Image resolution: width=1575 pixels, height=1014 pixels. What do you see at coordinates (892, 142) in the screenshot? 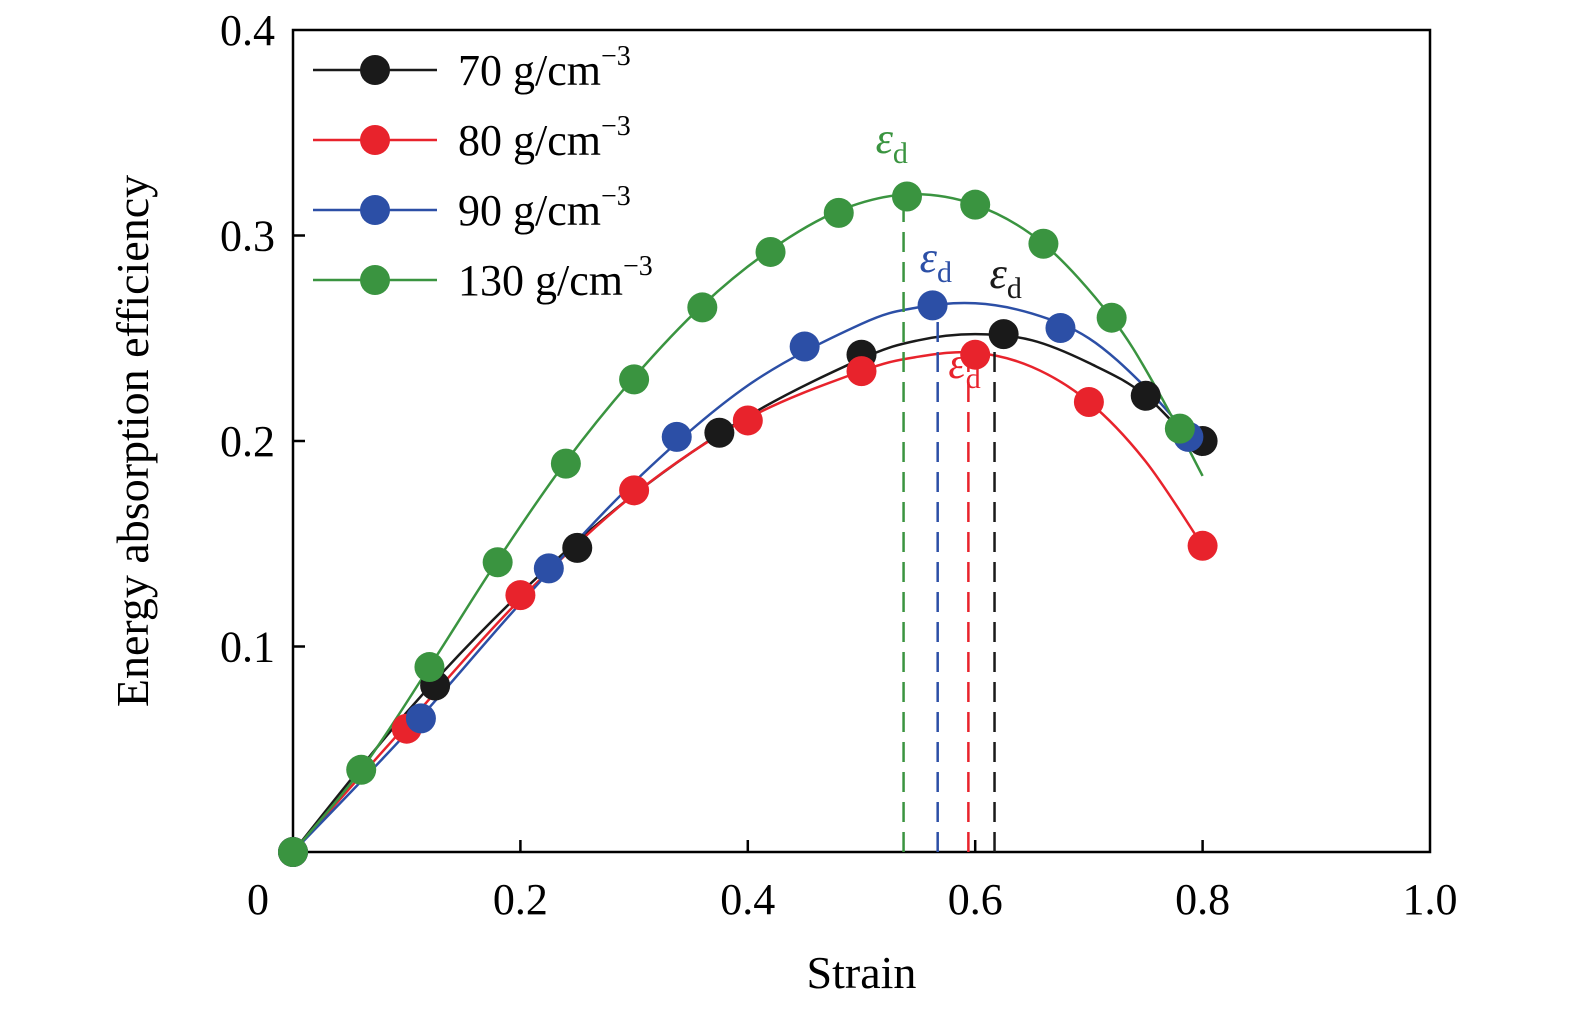
I see `peak-strain-label-130: εd` at bounding box center [892, 142].